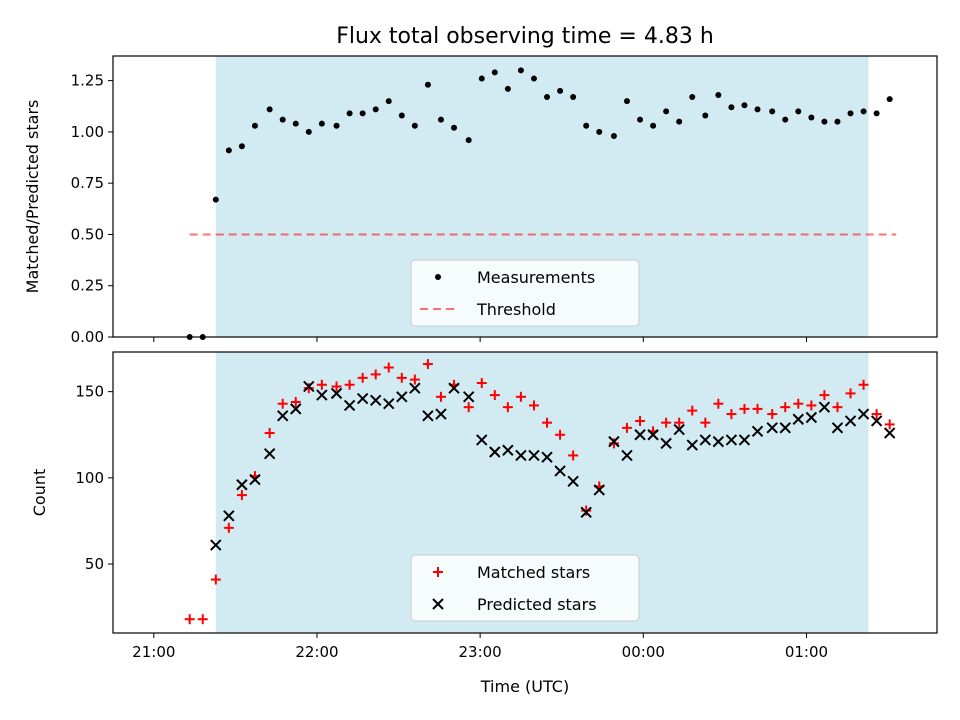 The width and height of the screenshot is (960, 720). Describe the element at coordinates (516, 309) in the screenshot. I see `legend-label: Threshold` at that location.